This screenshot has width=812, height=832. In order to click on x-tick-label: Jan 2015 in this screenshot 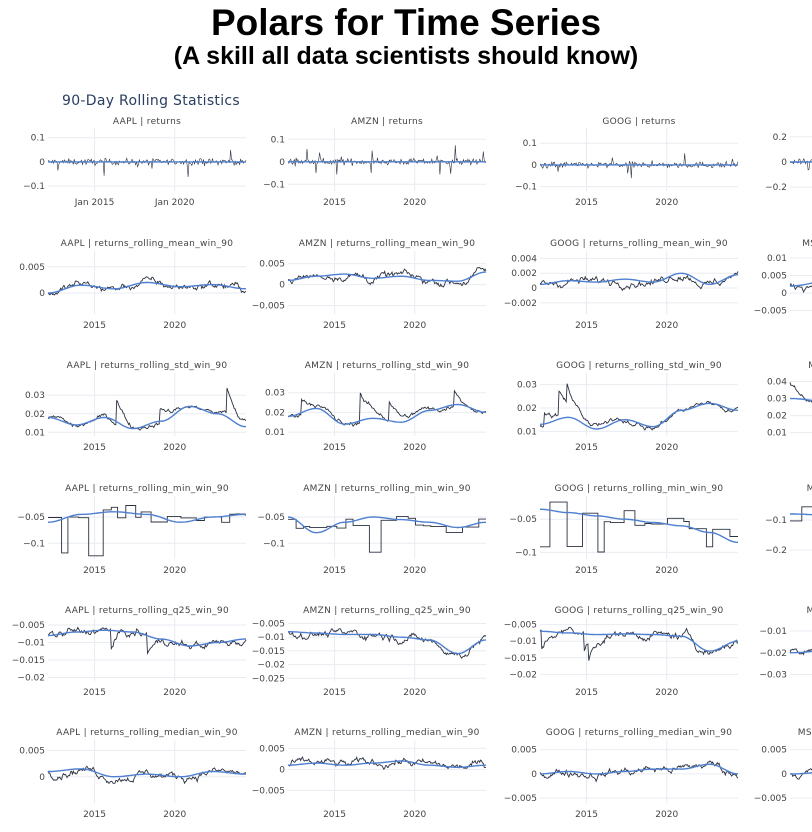, I will do `click(94, 203)`.